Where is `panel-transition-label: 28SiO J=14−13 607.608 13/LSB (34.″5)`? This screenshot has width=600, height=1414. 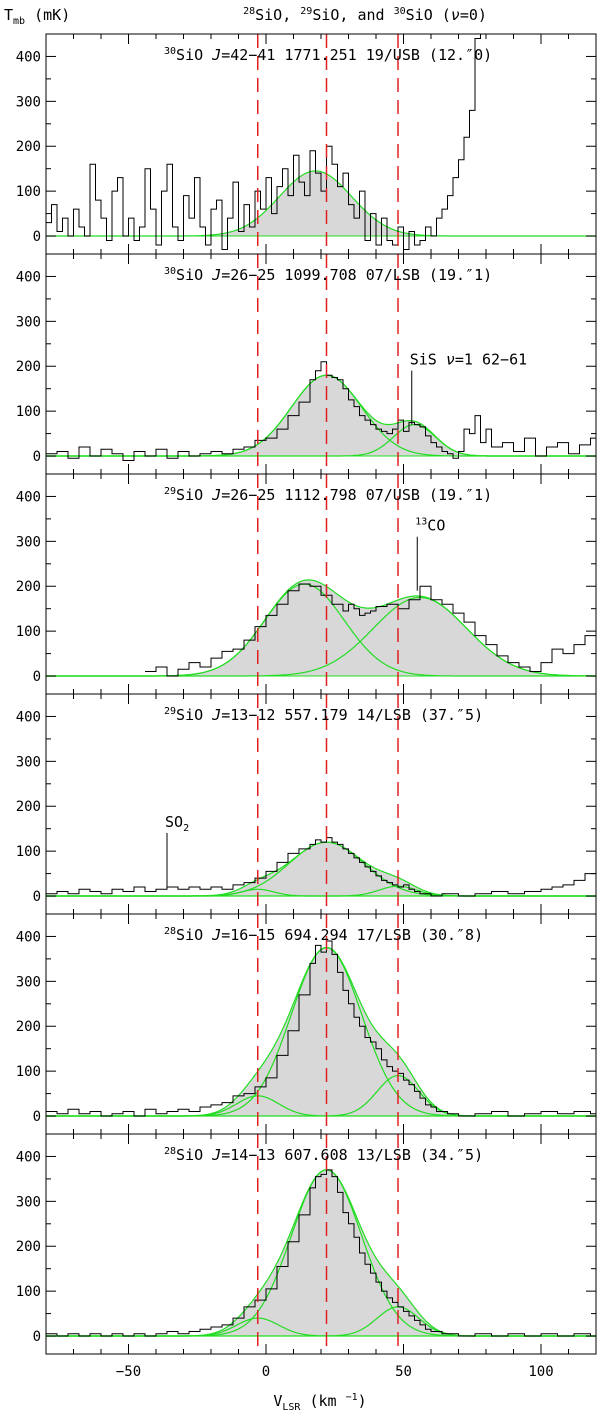 panel-transition-label: 28SiO J=14−13 607.608 13/LSB (34.″5) is located at coordinates (323, 1155).